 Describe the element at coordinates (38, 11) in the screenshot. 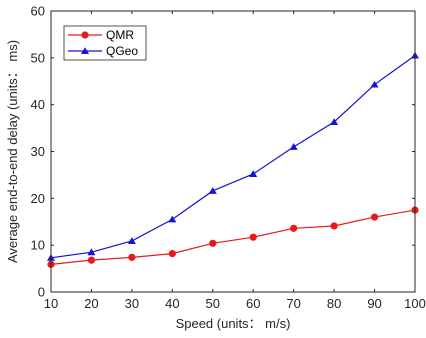

I see `y-tick-label: 60` at that location.